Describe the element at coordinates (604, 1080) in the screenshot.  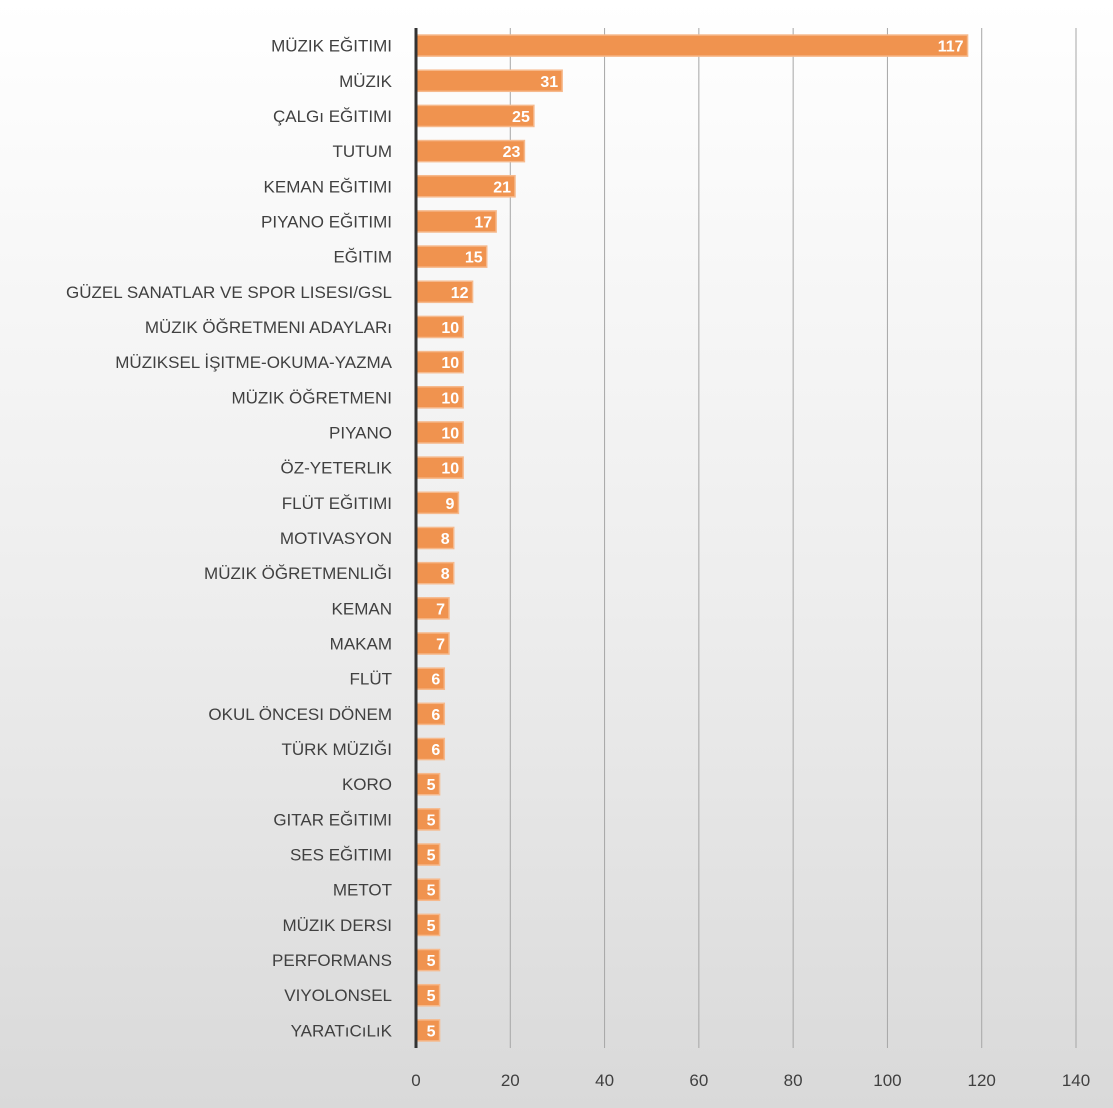
I see `x-tick-label: 40` at that location.